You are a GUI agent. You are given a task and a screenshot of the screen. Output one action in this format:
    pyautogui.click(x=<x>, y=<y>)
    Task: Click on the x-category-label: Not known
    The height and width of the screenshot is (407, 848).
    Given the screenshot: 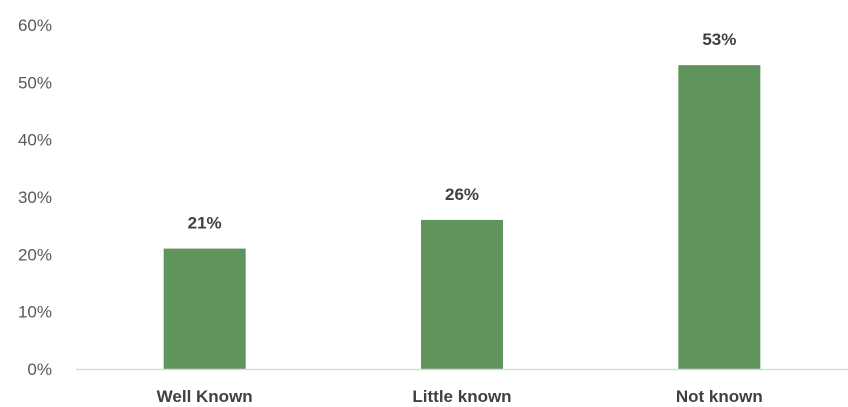 What is the action you would take?
    pyautogui.click(x=719, y=396)
    